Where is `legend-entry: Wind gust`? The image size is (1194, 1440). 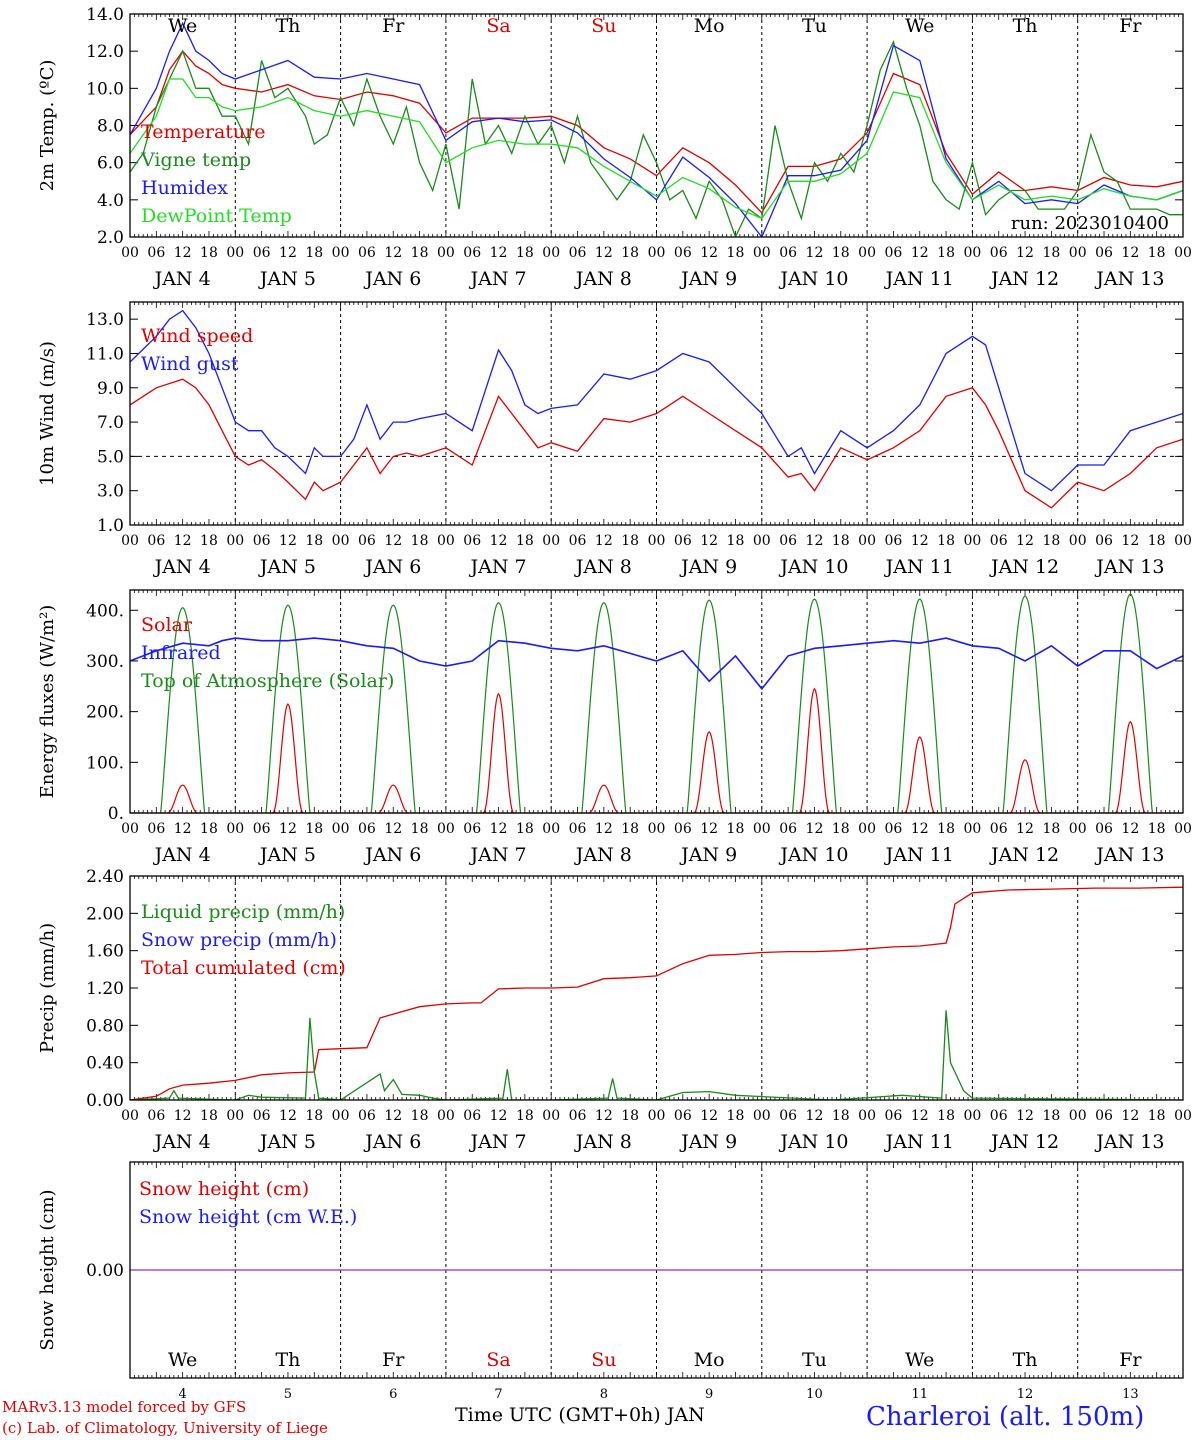
legend-entry: Wind gust is located at coordinates (190, 364).